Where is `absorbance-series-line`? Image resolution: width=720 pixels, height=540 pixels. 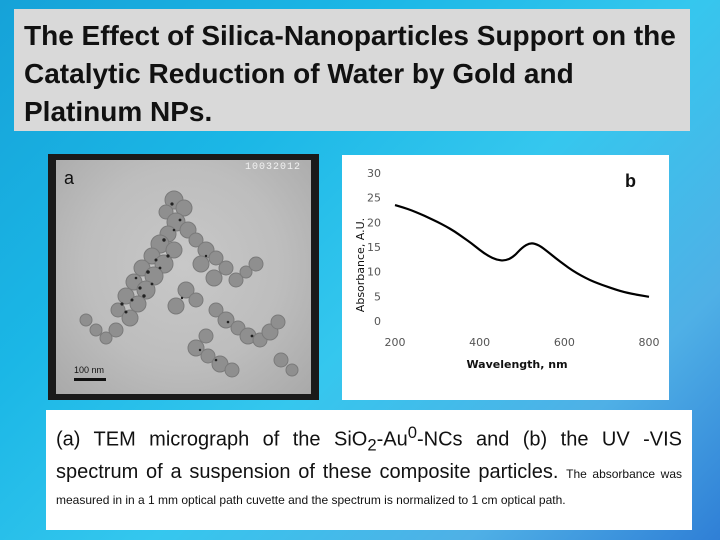 absorbance-series-line is located at coordinates (522, 251).